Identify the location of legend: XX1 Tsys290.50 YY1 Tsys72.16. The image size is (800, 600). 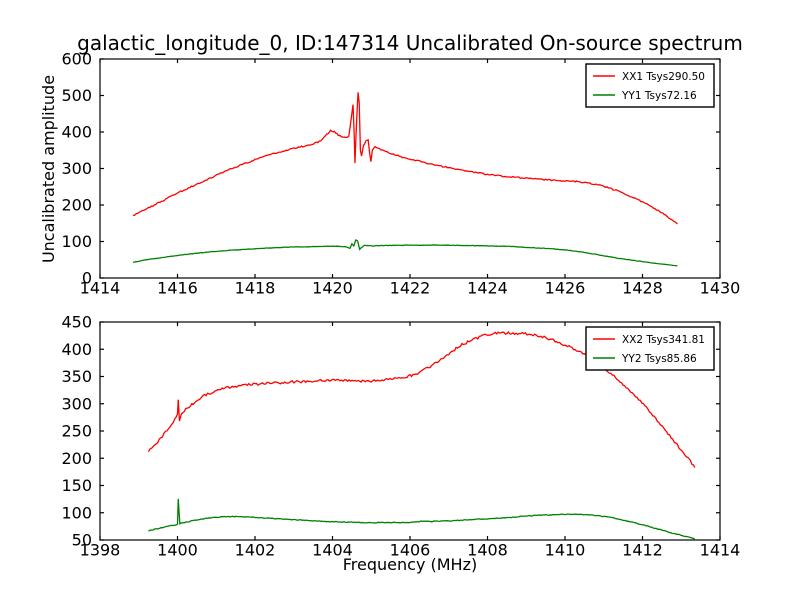
(650, 85).